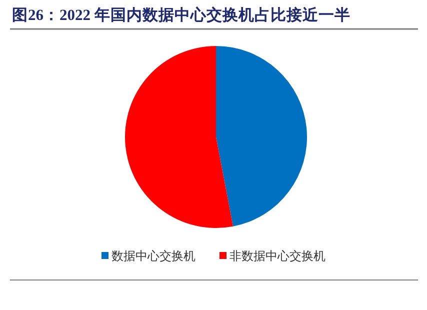 Image resolution: width=427 pixels, height=310 pixels. Describe the element at coordinates (181, 14) in the screenshot. I see `chart-title: 图26：2022 年国内数据中心交换机占比接近一半` at that location.